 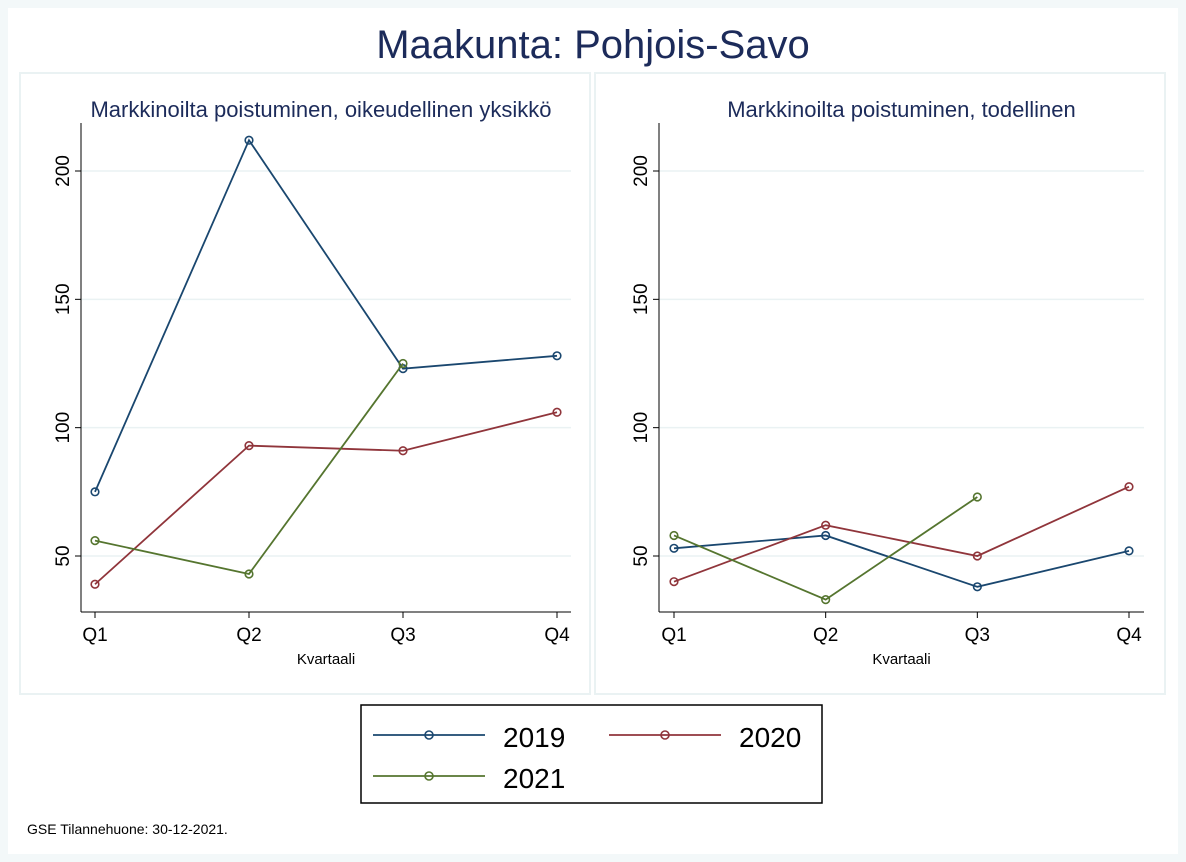 What do you see at coordinates (534, 778) in the screenshot?
I see `legend-label: 2021` at bounding box center [534, 778].